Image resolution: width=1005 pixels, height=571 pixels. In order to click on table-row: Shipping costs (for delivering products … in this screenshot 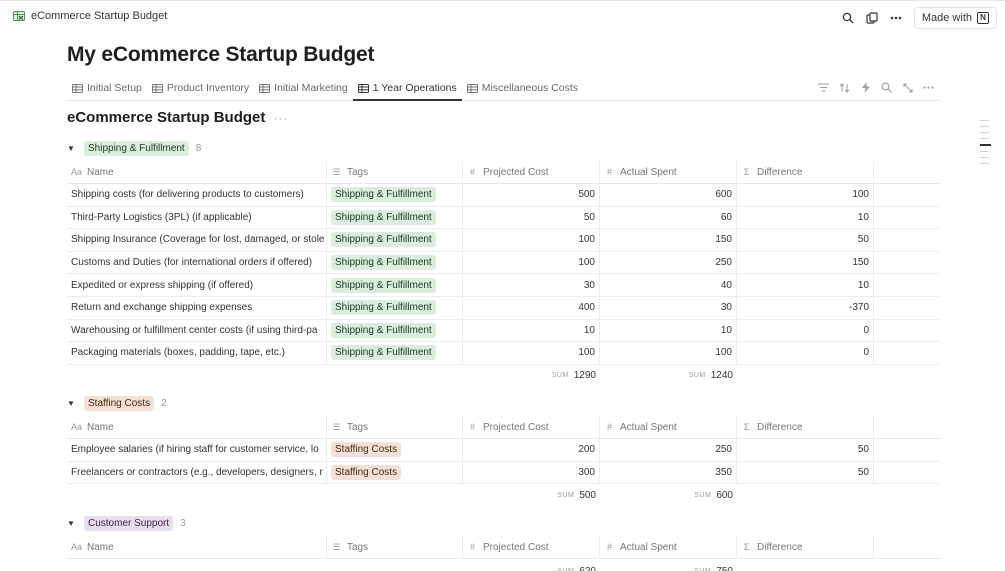, I will do `click(503, 195)`.